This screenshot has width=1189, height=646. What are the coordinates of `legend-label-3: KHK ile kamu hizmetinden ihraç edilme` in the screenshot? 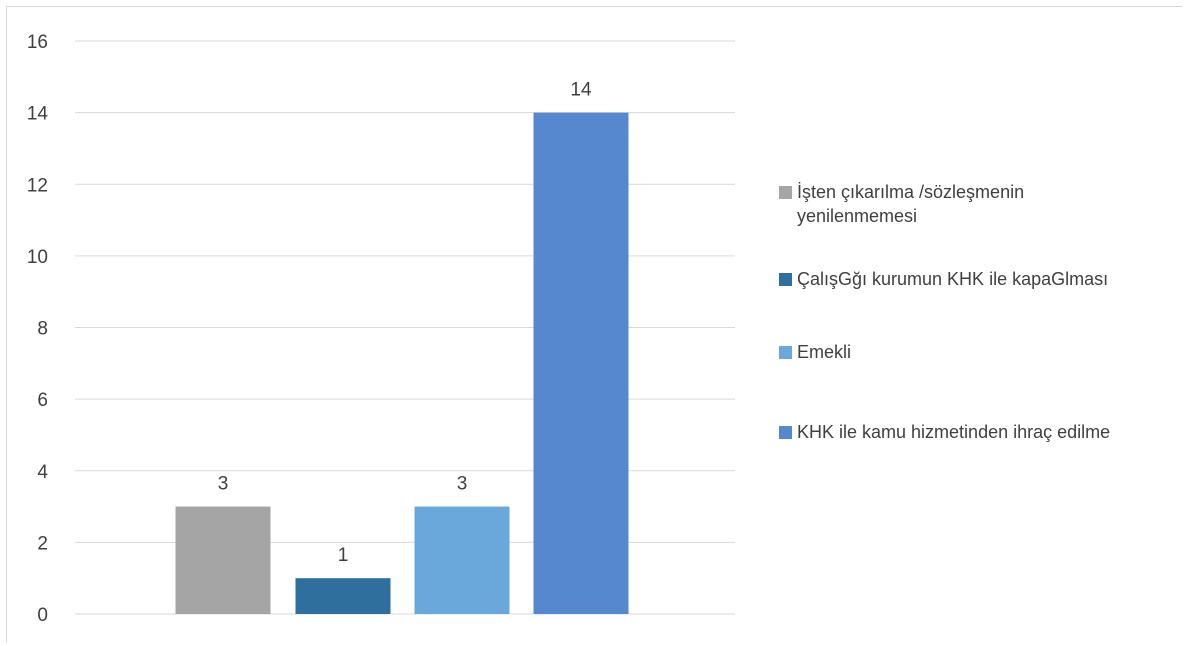 It's located at (954, 432).